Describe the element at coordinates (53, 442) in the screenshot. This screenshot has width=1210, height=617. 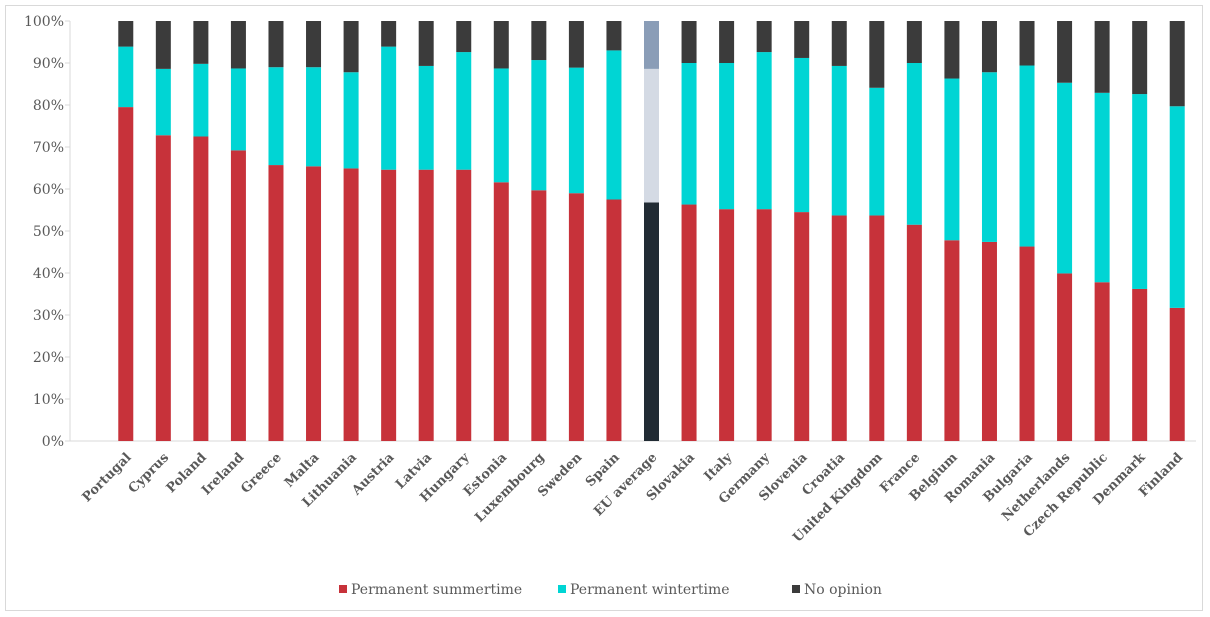
I see `y-tick-label: 0%` at that location.